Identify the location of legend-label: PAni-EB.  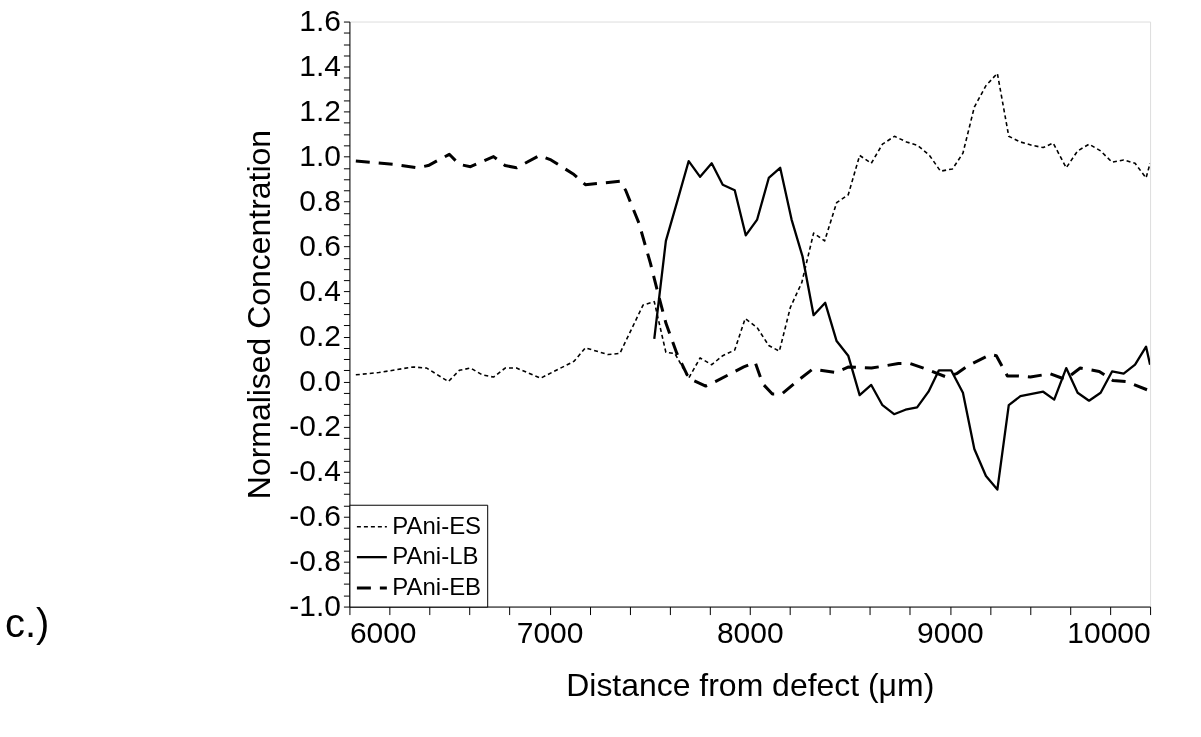
(437, 587).